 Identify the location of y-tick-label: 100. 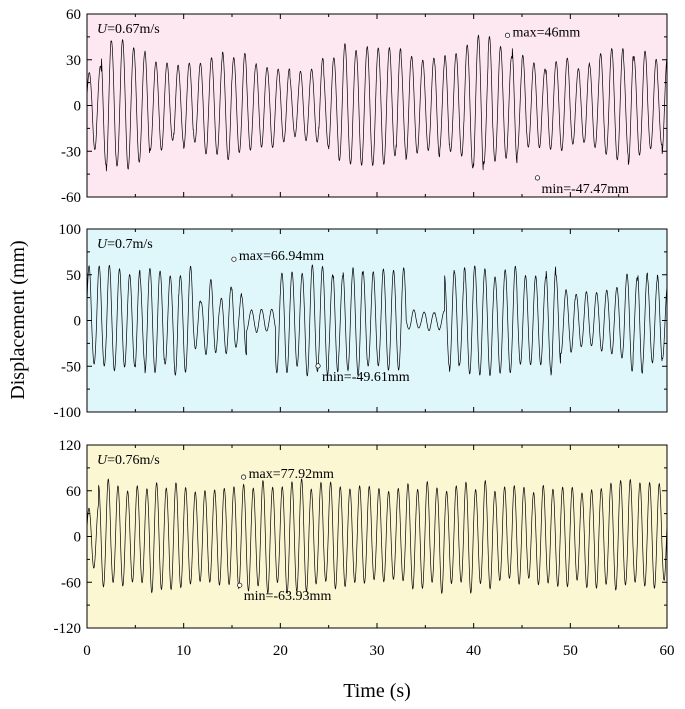
(70, 230).